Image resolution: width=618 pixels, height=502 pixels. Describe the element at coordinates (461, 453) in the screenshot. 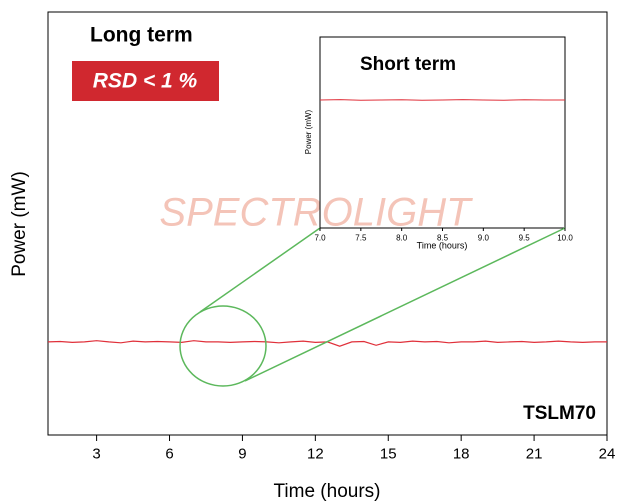

I see `x-tick-label: 18` at that location.